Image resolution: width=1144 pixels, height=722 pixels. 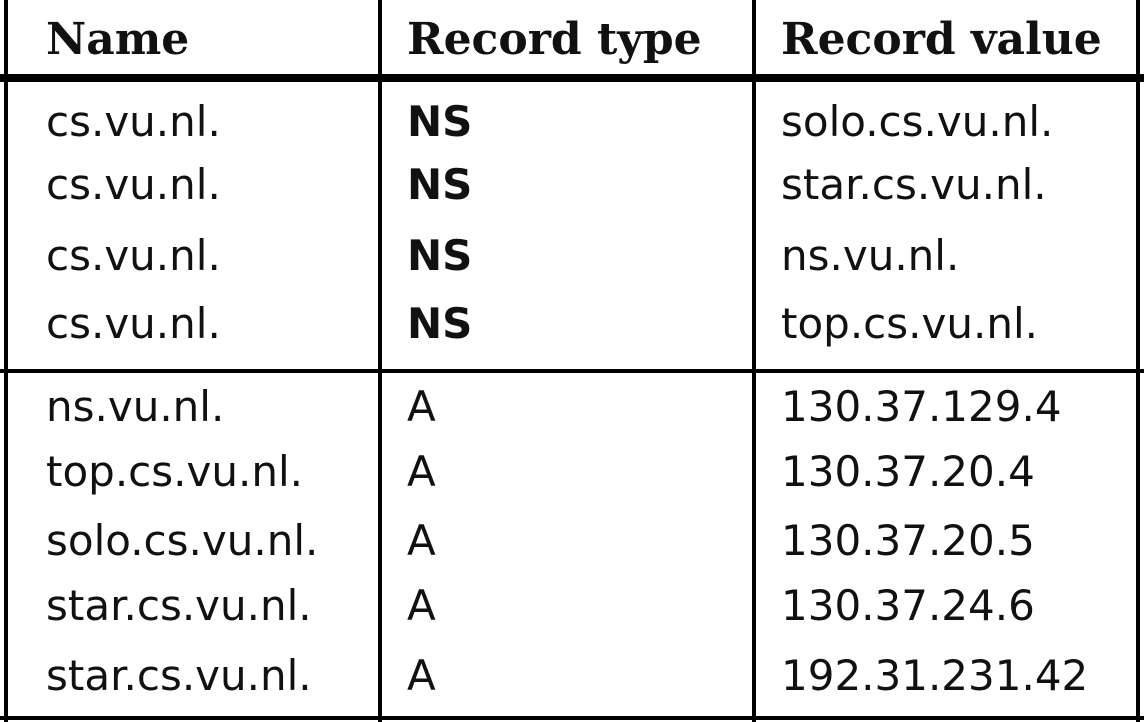 I want to click on header-record-type: Record type, so click(x=554, y=39).